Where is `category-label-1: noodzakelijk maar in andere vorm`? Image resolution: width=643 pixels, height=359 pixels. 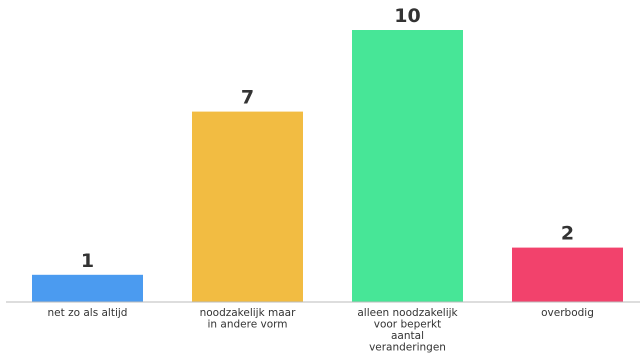
category-label-1: noodzakelijk maar in andere vorm is located at coordinates (248, 319).